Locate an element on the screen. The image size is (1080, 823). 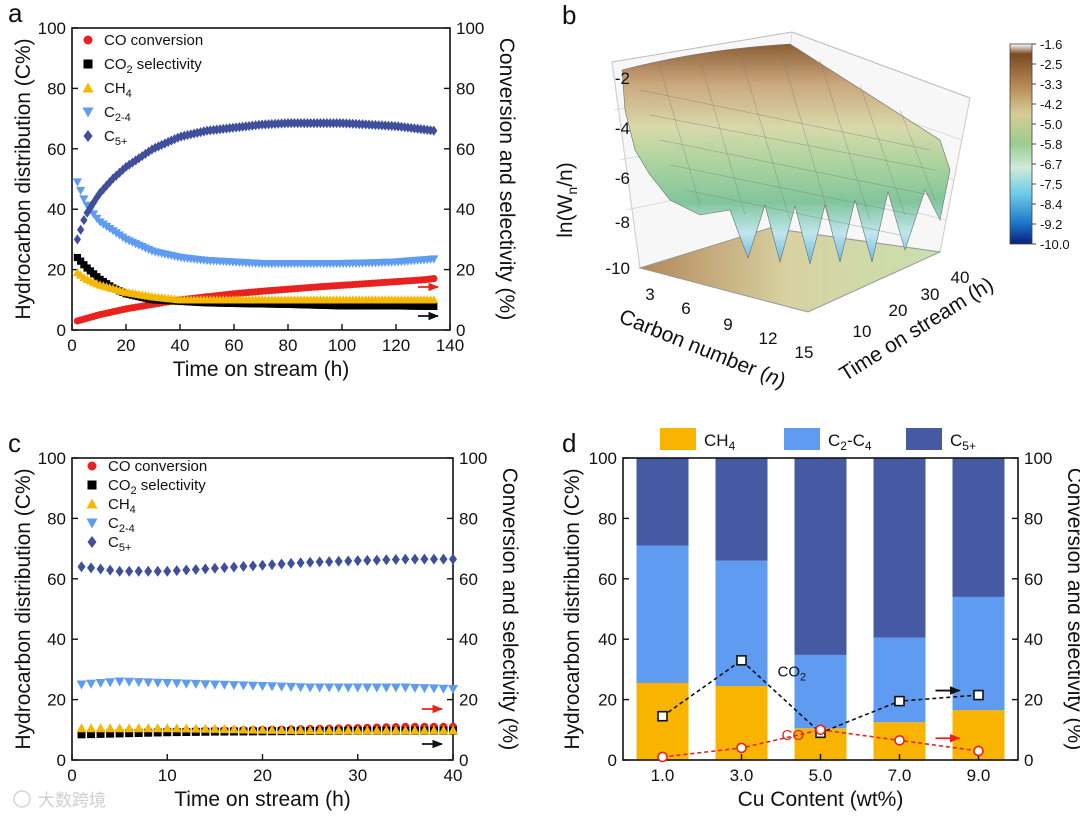
x-tick-label: 80 is located at coordinates (288, 345).